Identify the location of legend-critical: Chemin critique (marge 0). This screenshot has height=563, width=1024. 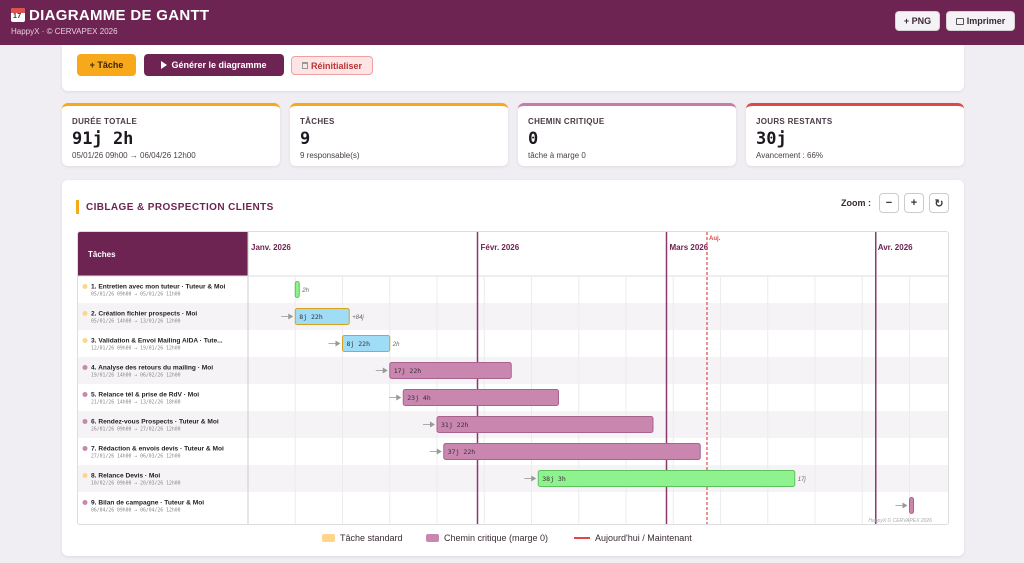
(487, 538).